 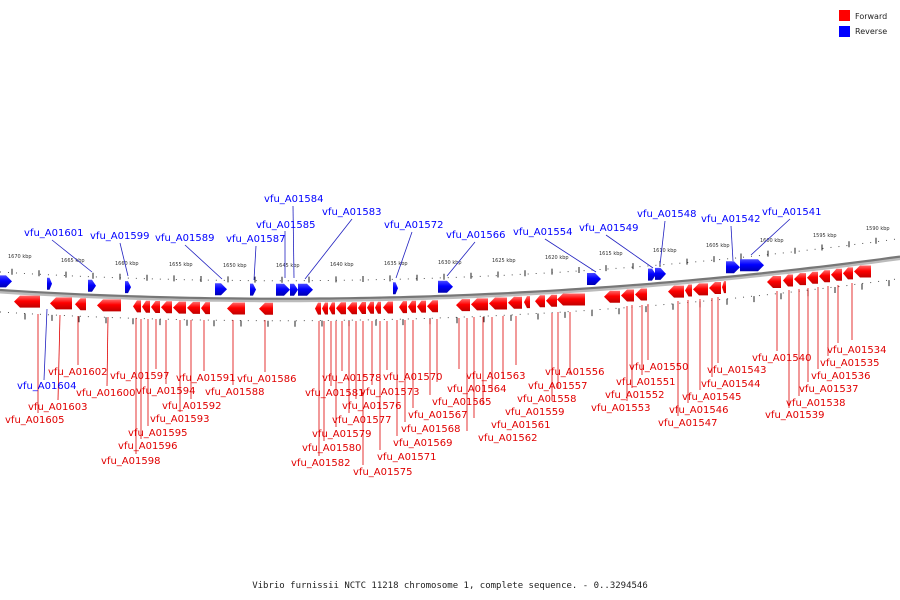 What do you see at coordinates (781, 358) in the screenshot?
I see `gene-label-vfu-a01540: vfu_A01540` at bounding box center [781, 358].